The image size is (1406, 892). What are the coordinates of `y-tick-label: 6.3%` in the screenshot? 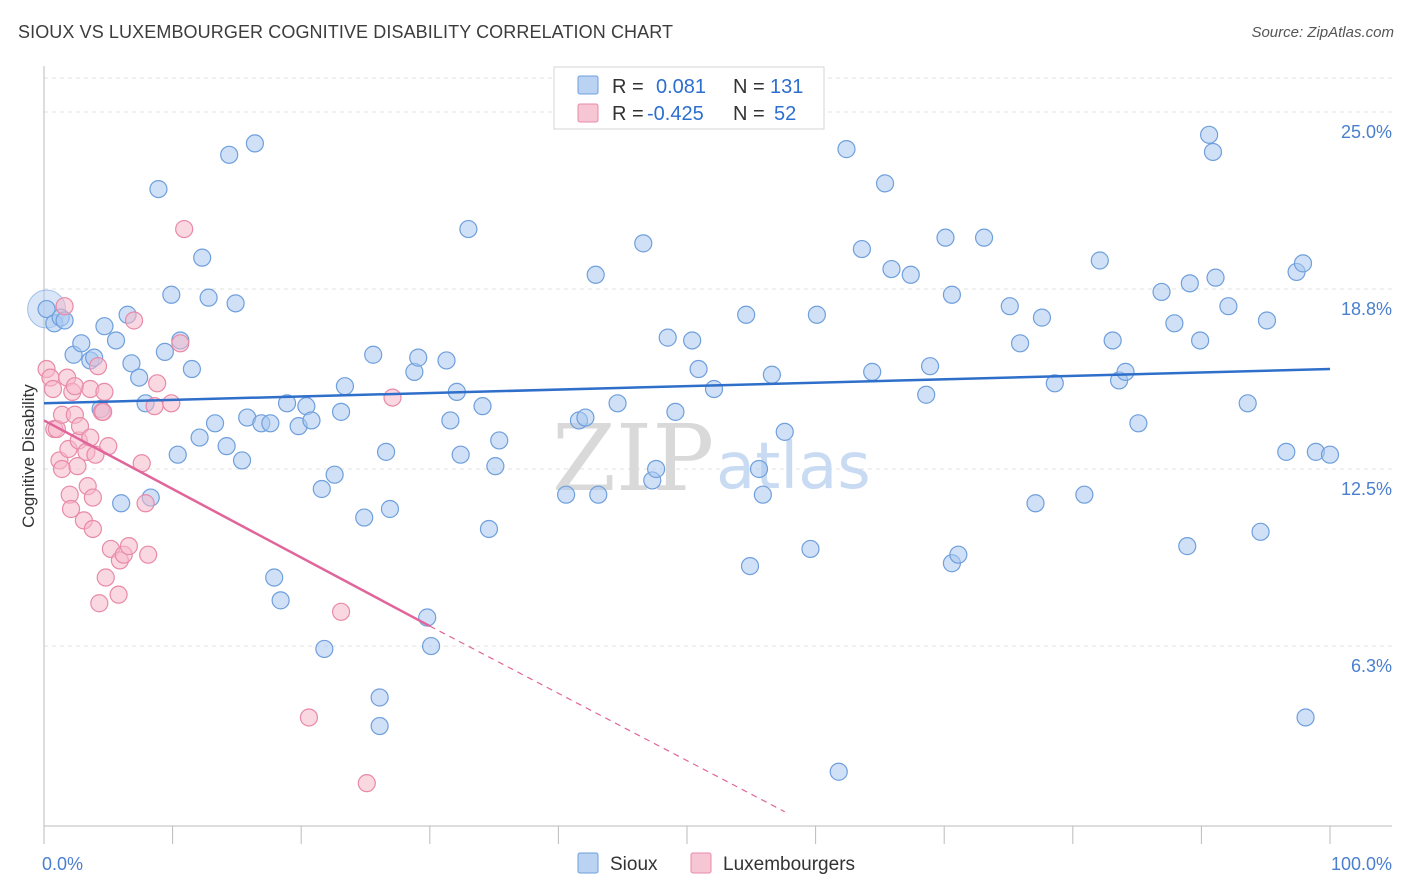 It's located at (1371, 666).